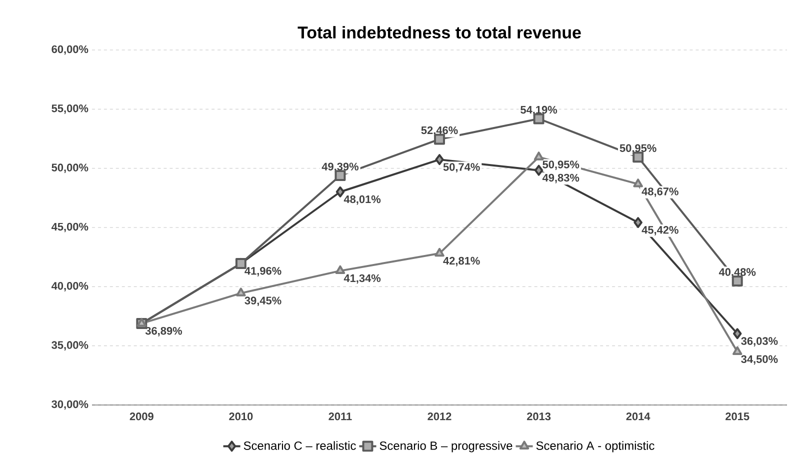  Describe the element at coordinates (69, 227) in the screenshot. I see `y-tick-label: 45,00%` at that location.